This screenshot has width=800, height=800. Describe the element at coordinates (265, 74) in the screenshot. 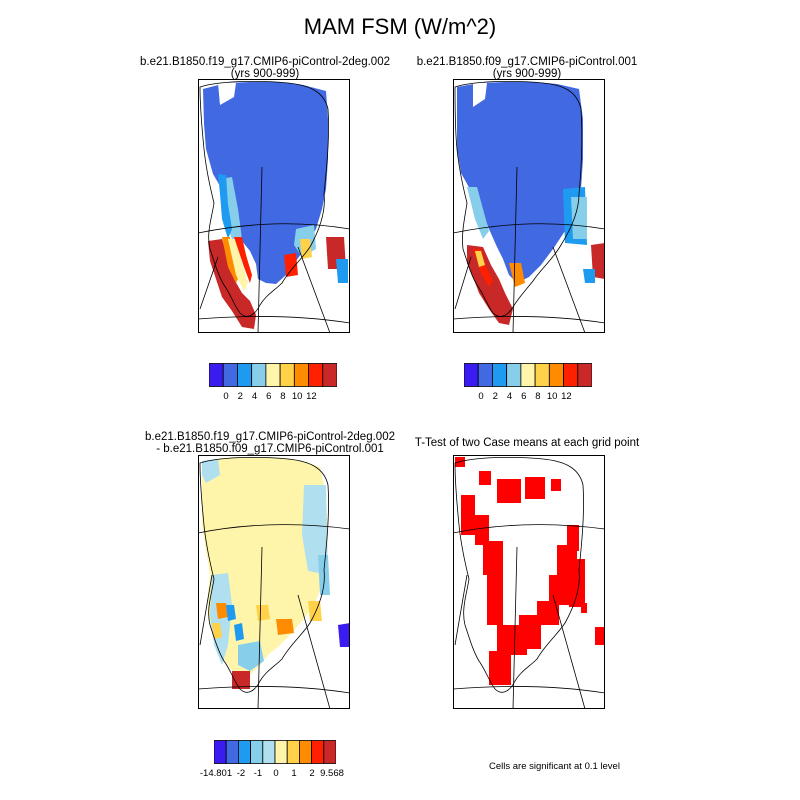

I see `panel-1-title-line2: (yrs 900-999)` at that location.